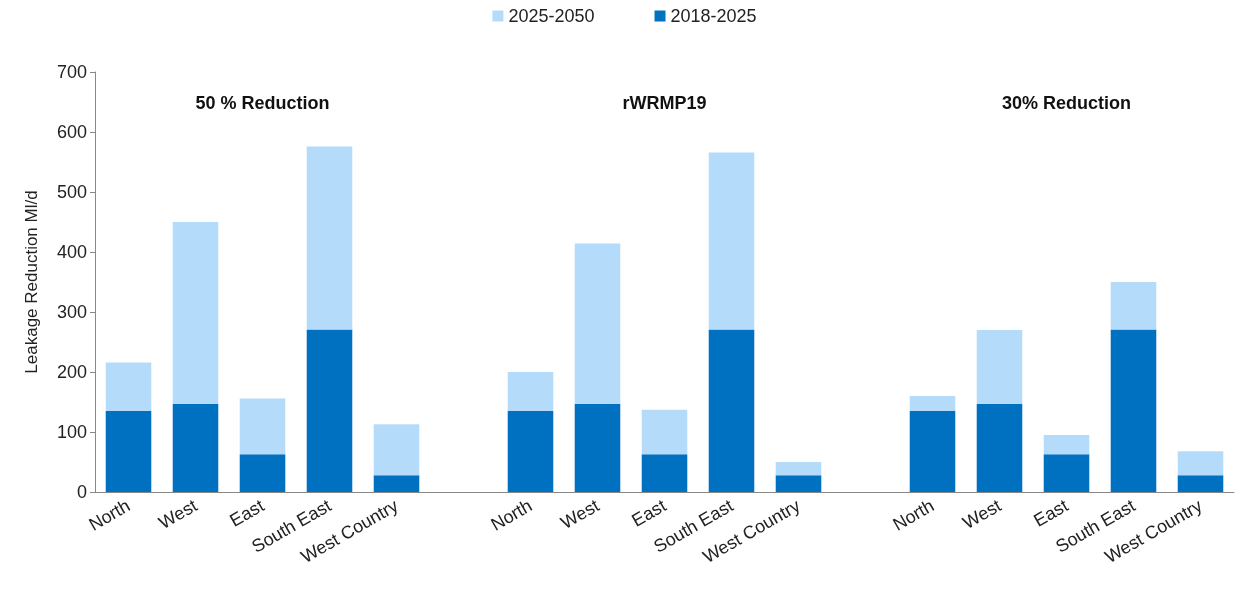 The width and height of the screenshot is (1249, 592). Describe the element at coordinates (71, 432) in the screenshot. I see `y-tick-label: 100` at that location.